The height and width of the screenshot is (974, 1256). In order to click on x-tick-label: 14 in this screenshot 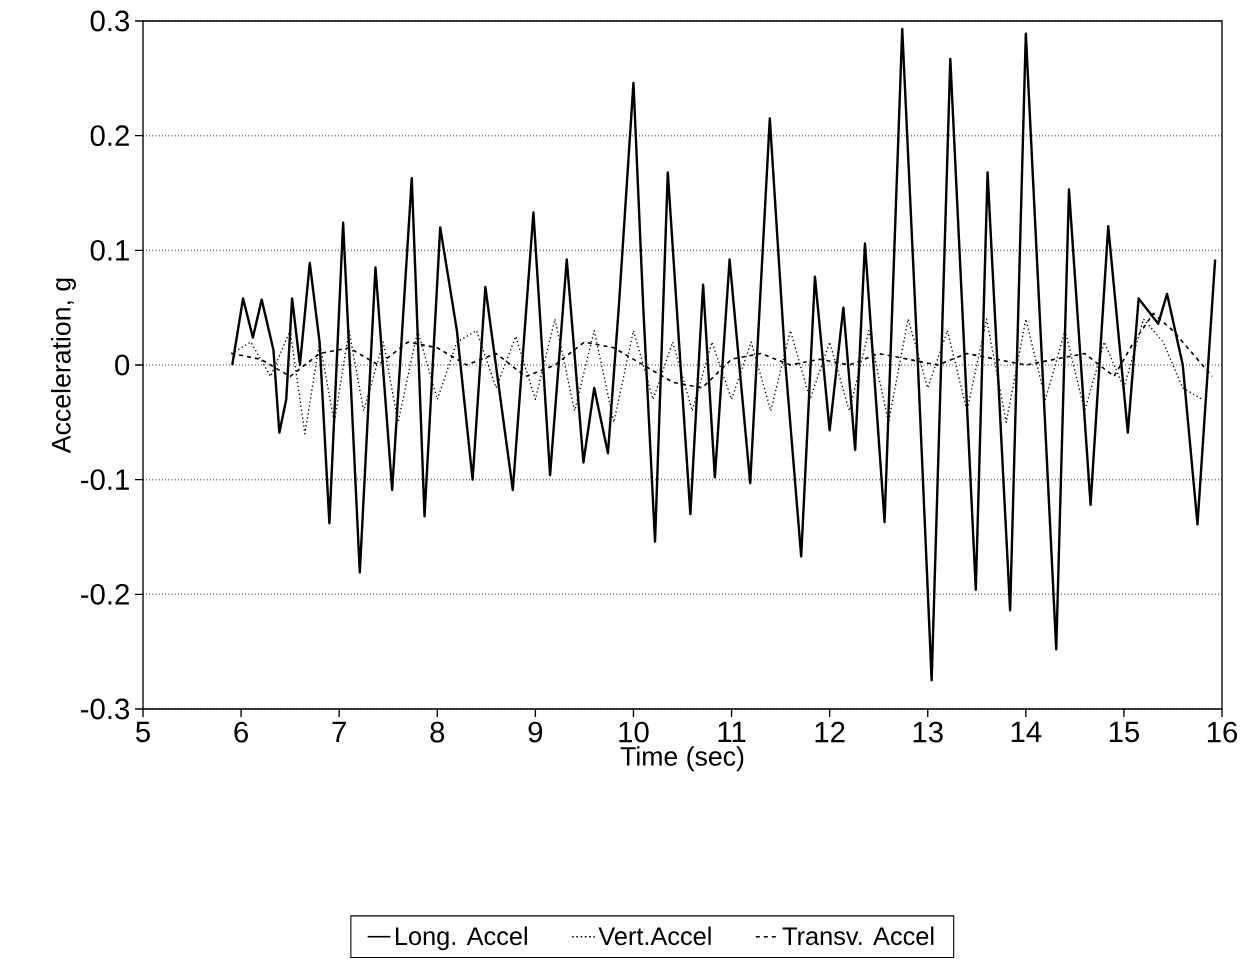, I will do `click(1026, 731)`.